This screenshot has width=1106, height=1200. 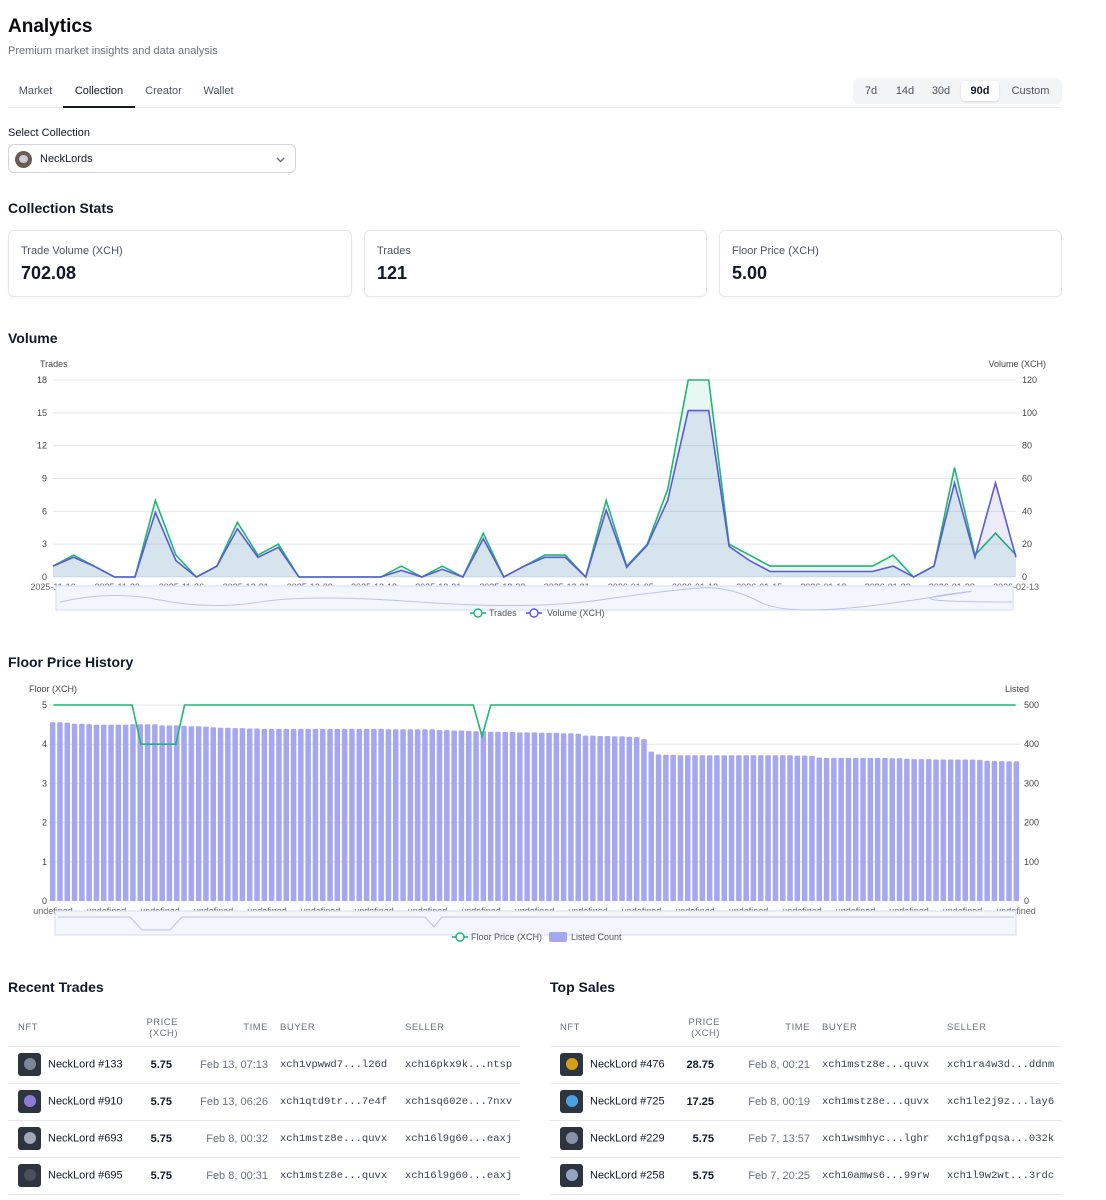 I want to click on y-tick-right: 100, so click(x=1031, y=862).